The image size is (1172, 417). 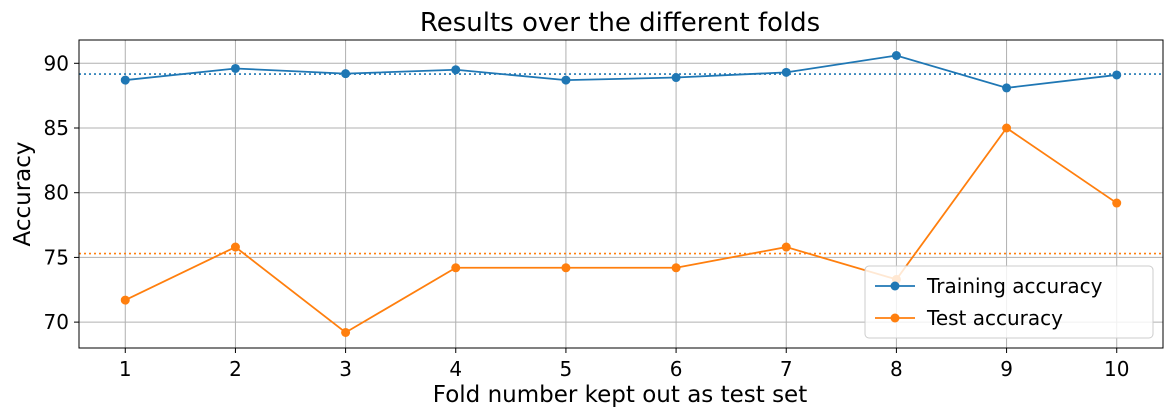 I want to click on x-tick-label: 9, so click(x=1006, y=369).